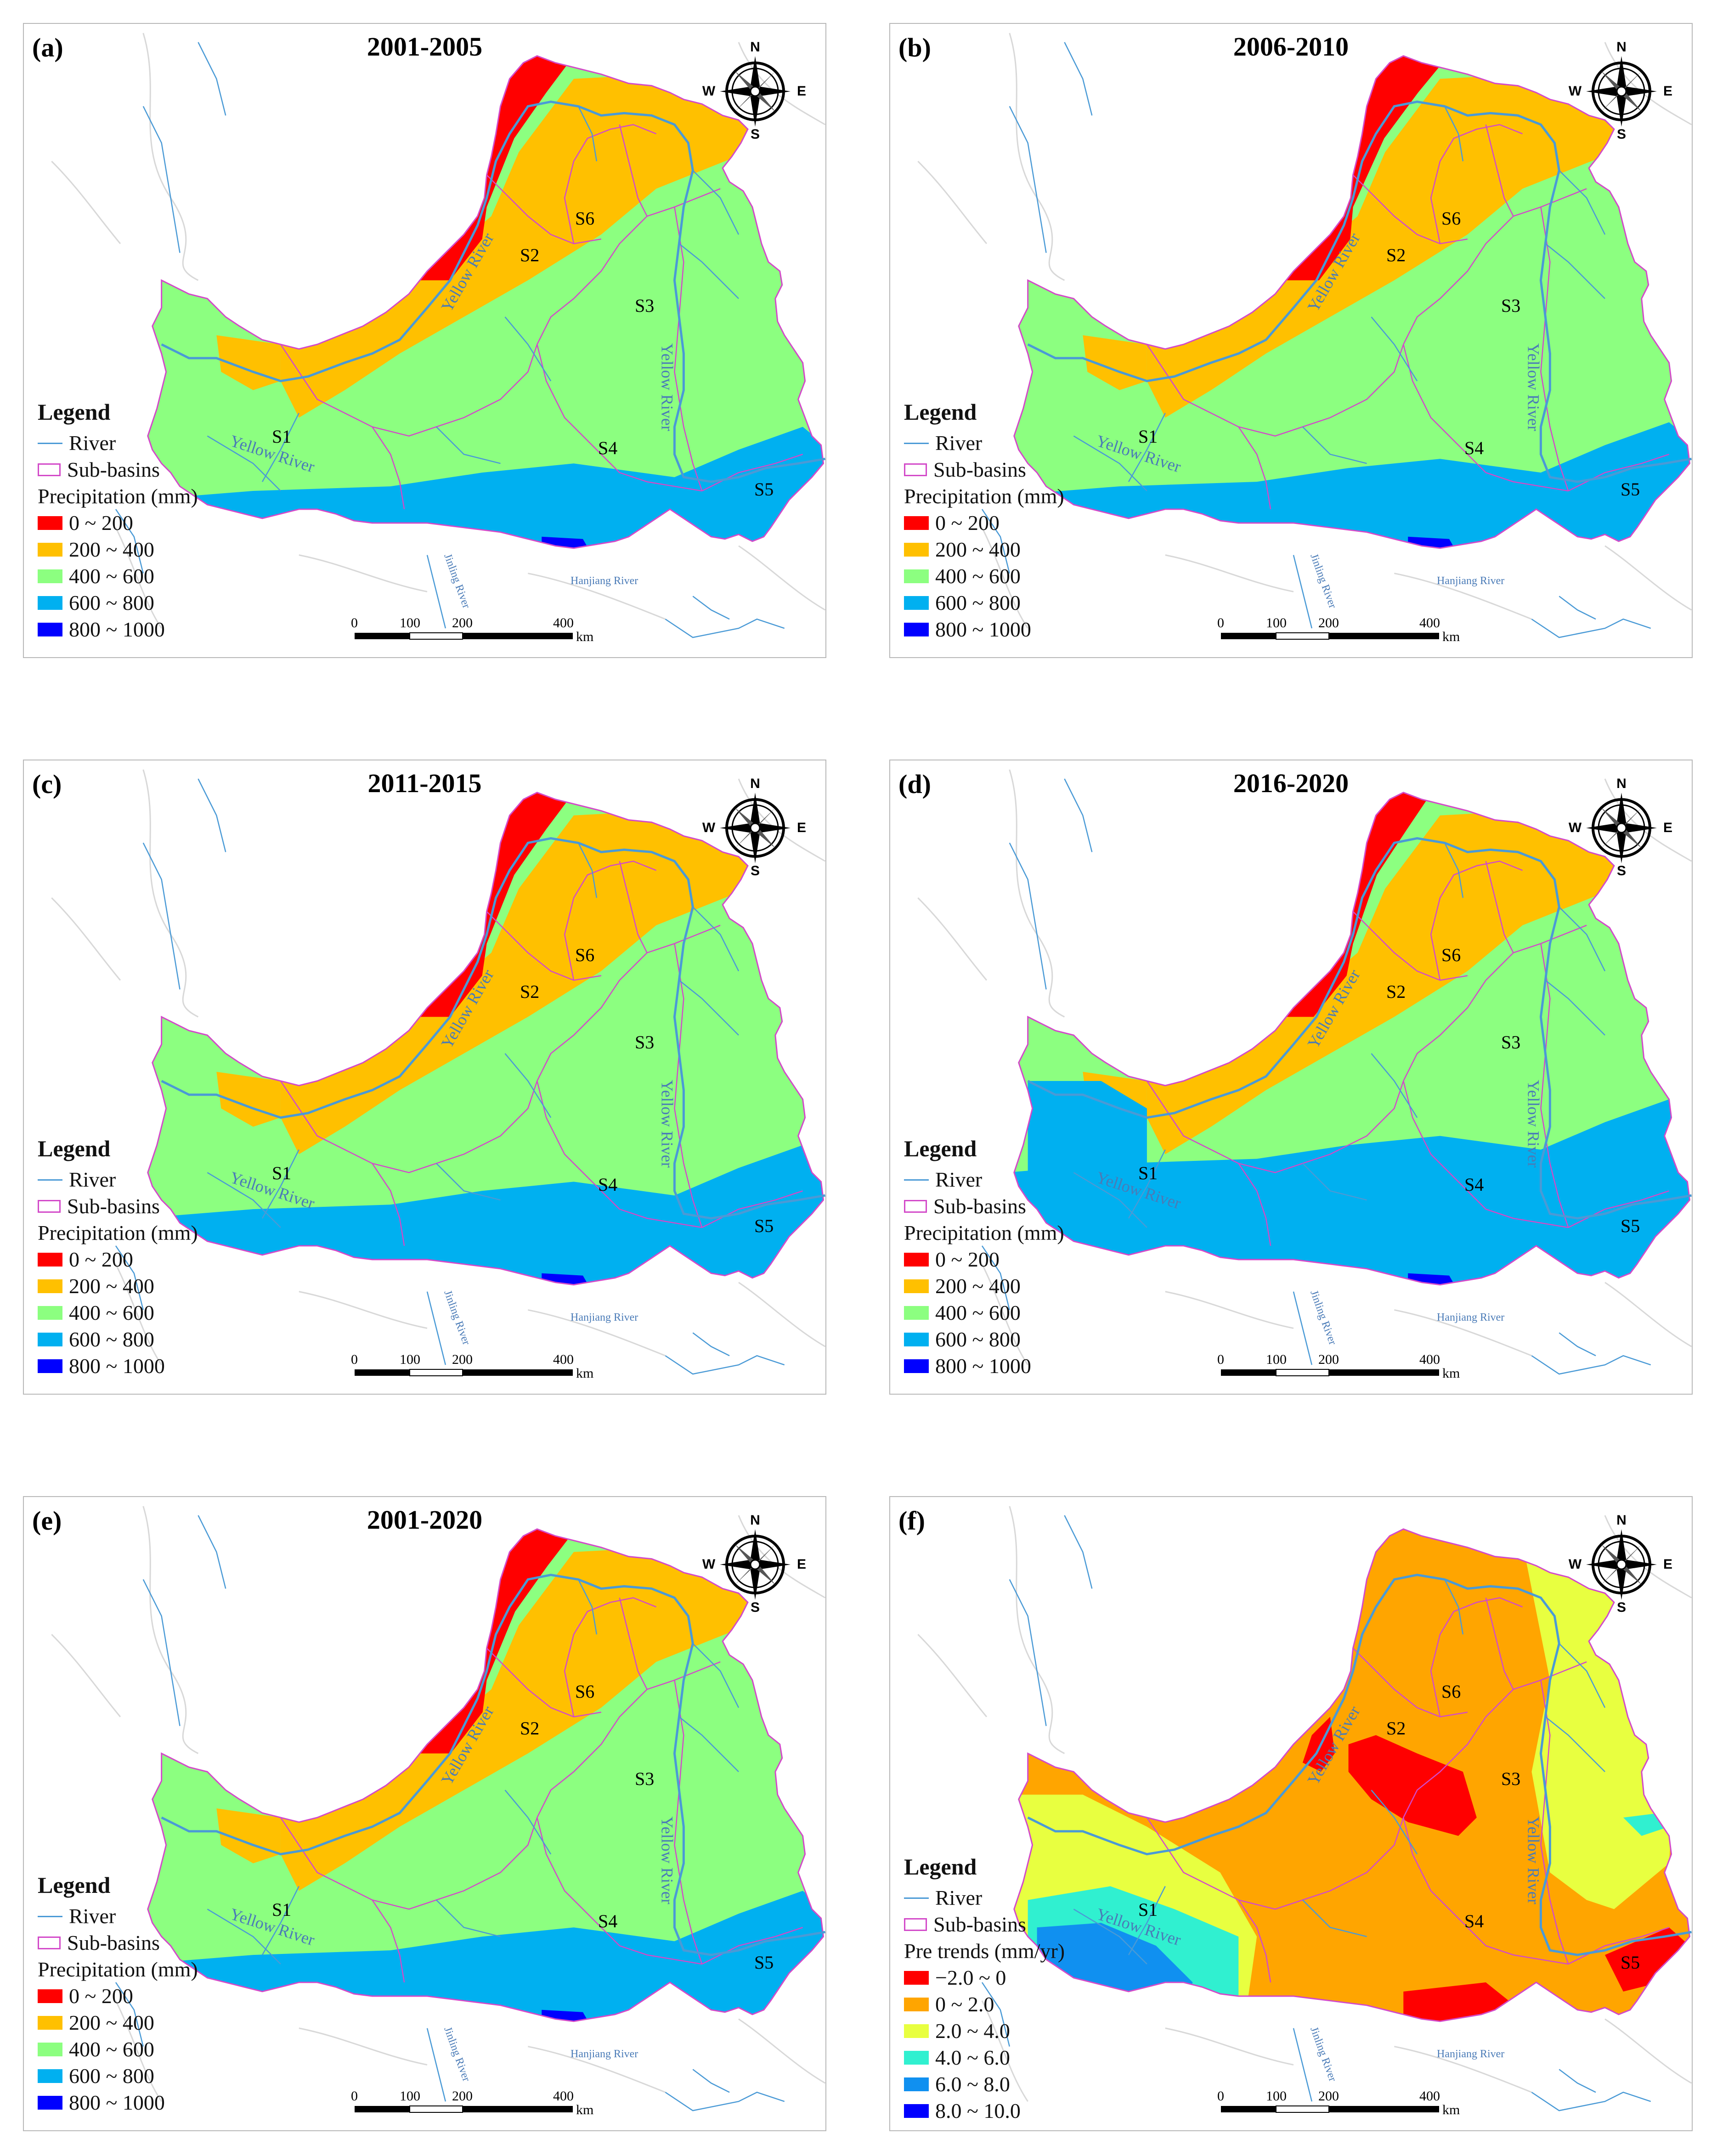 This screenshot has width=1717, height=2156. I want to click on legend-class-row: 4.0 ~ 6.0, so click(985, 2057).